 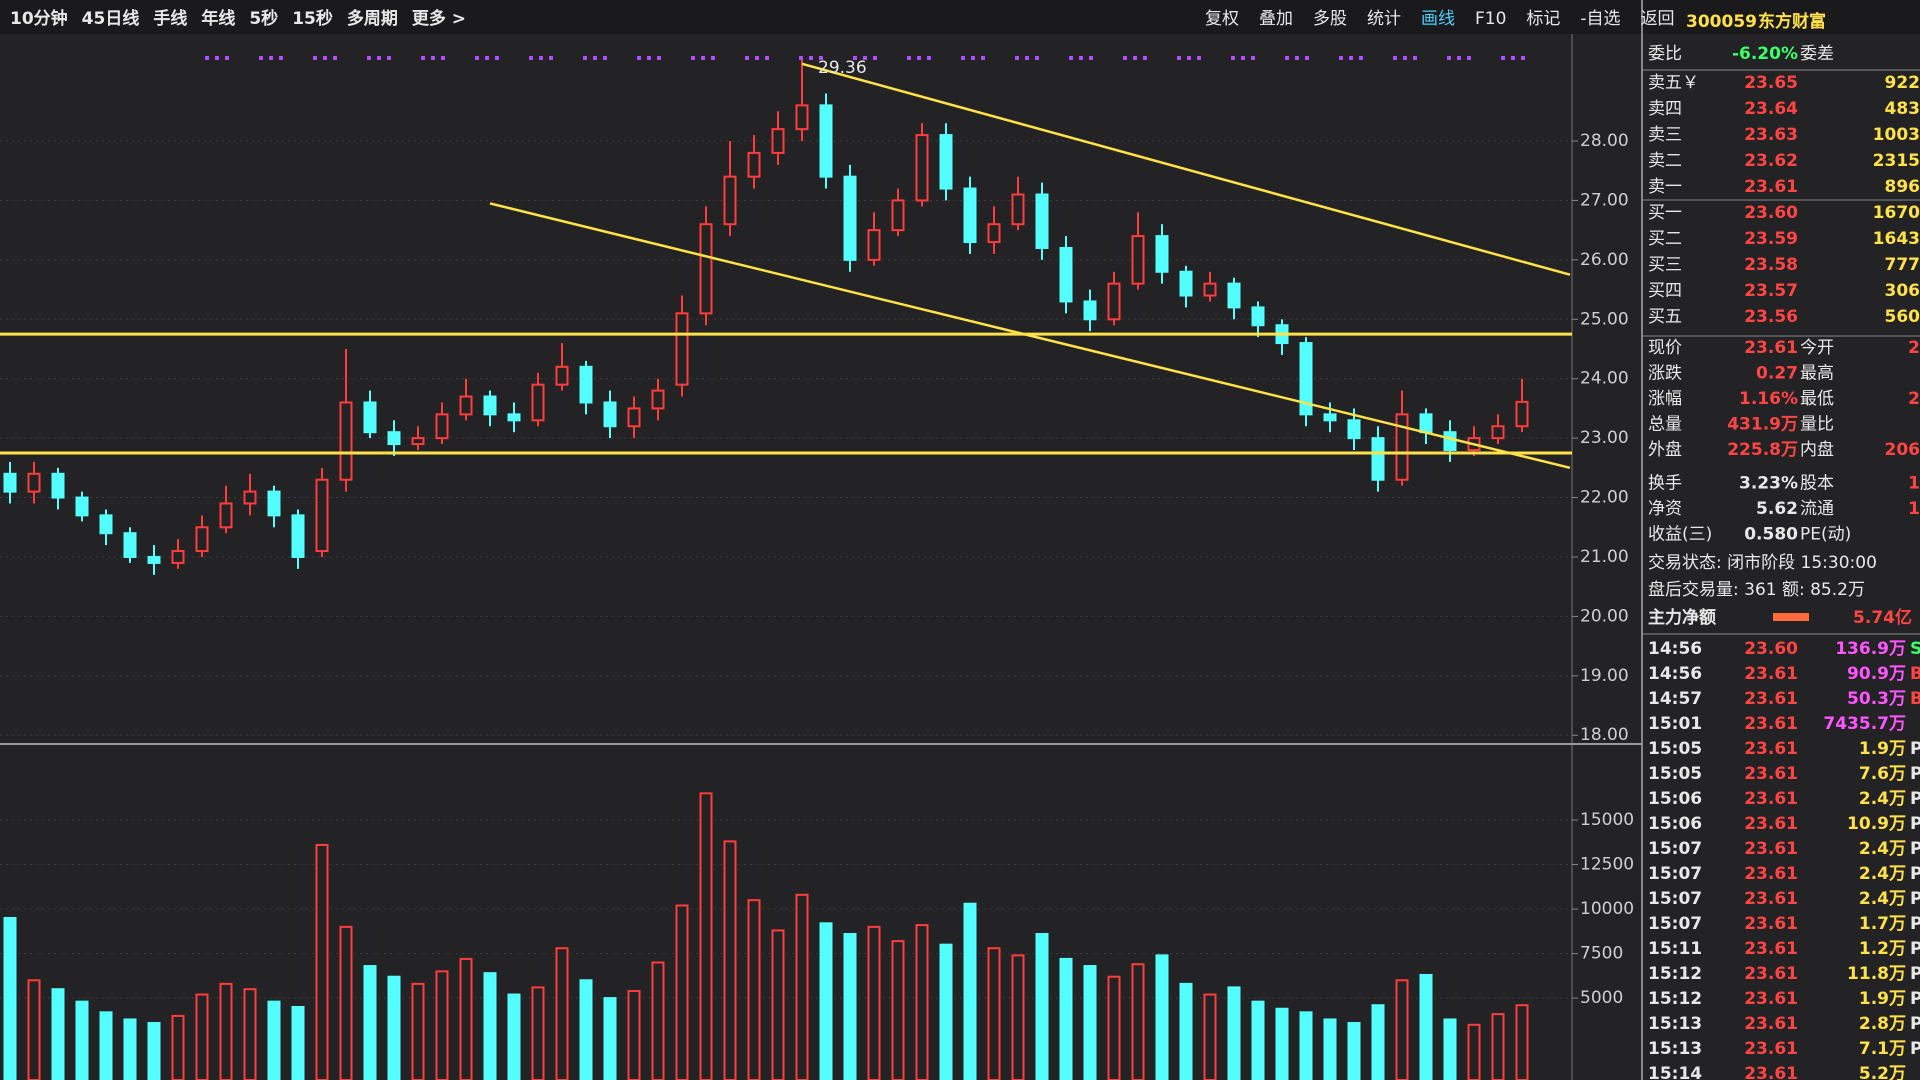 I want to click on stat-value: 431.9万, so click(x=1762, y=425).